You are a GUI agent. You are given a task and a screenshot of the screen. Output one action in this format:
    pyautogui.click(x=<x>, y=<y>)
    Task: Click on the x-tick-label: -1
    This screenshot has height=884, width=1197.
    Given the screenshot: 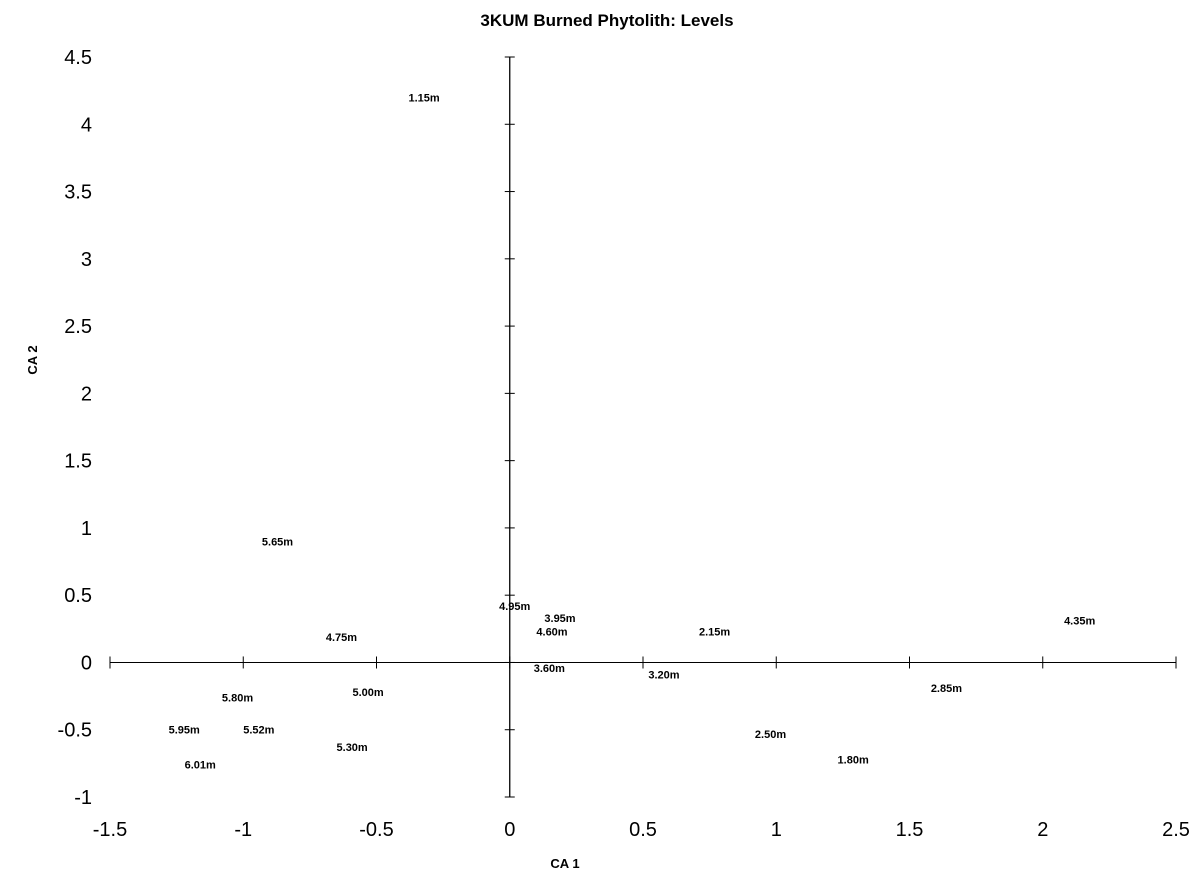 What is the action you would take?
    pyautogui.click(x=243, y=830)
    